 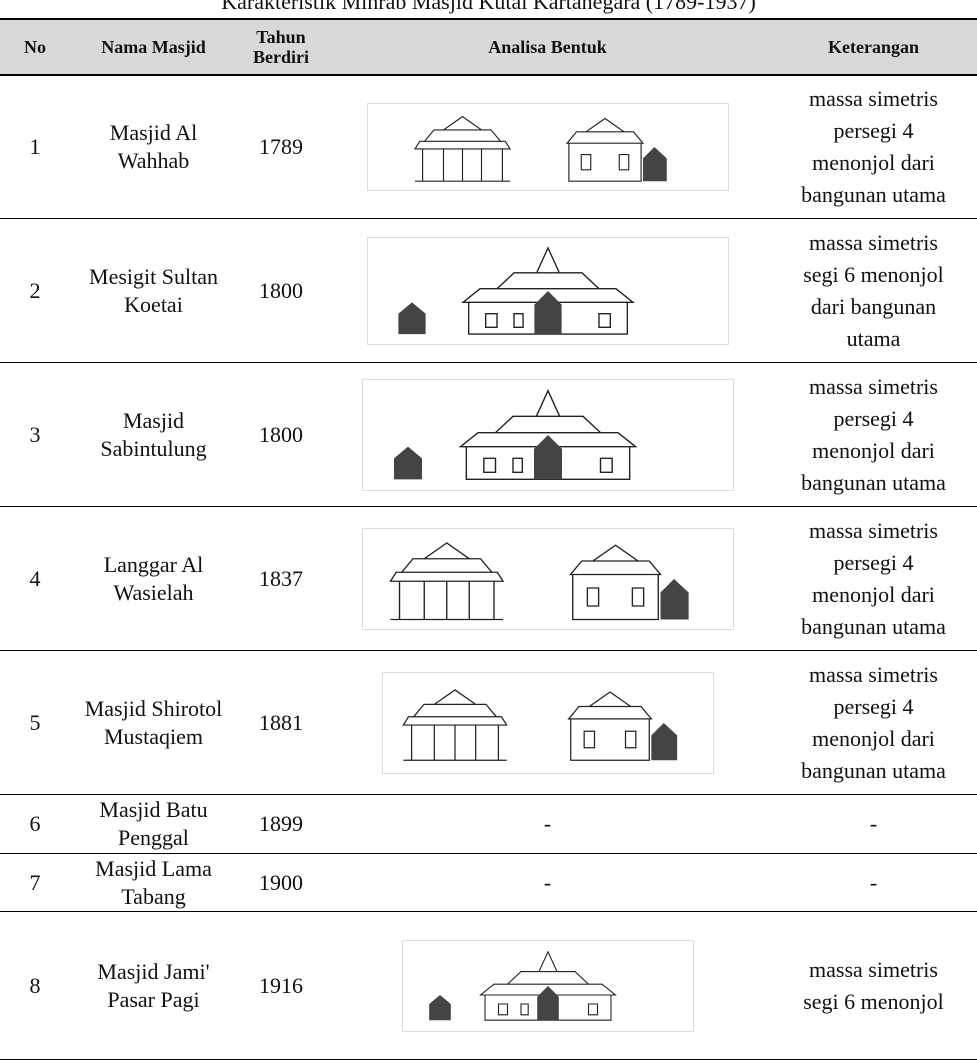 What do you see at coordinates (153, 47) in the screenshot?
I see `header-cell: Nama Masjid` at bounding box center [153, 47].